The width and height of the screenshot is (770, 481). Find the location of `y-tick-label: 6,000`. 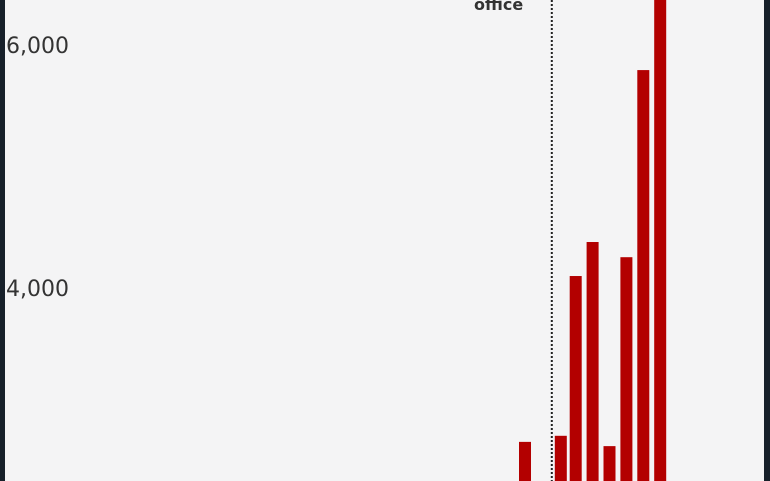

y-tick-label: 6,000 is located at coordinates (37, 46).